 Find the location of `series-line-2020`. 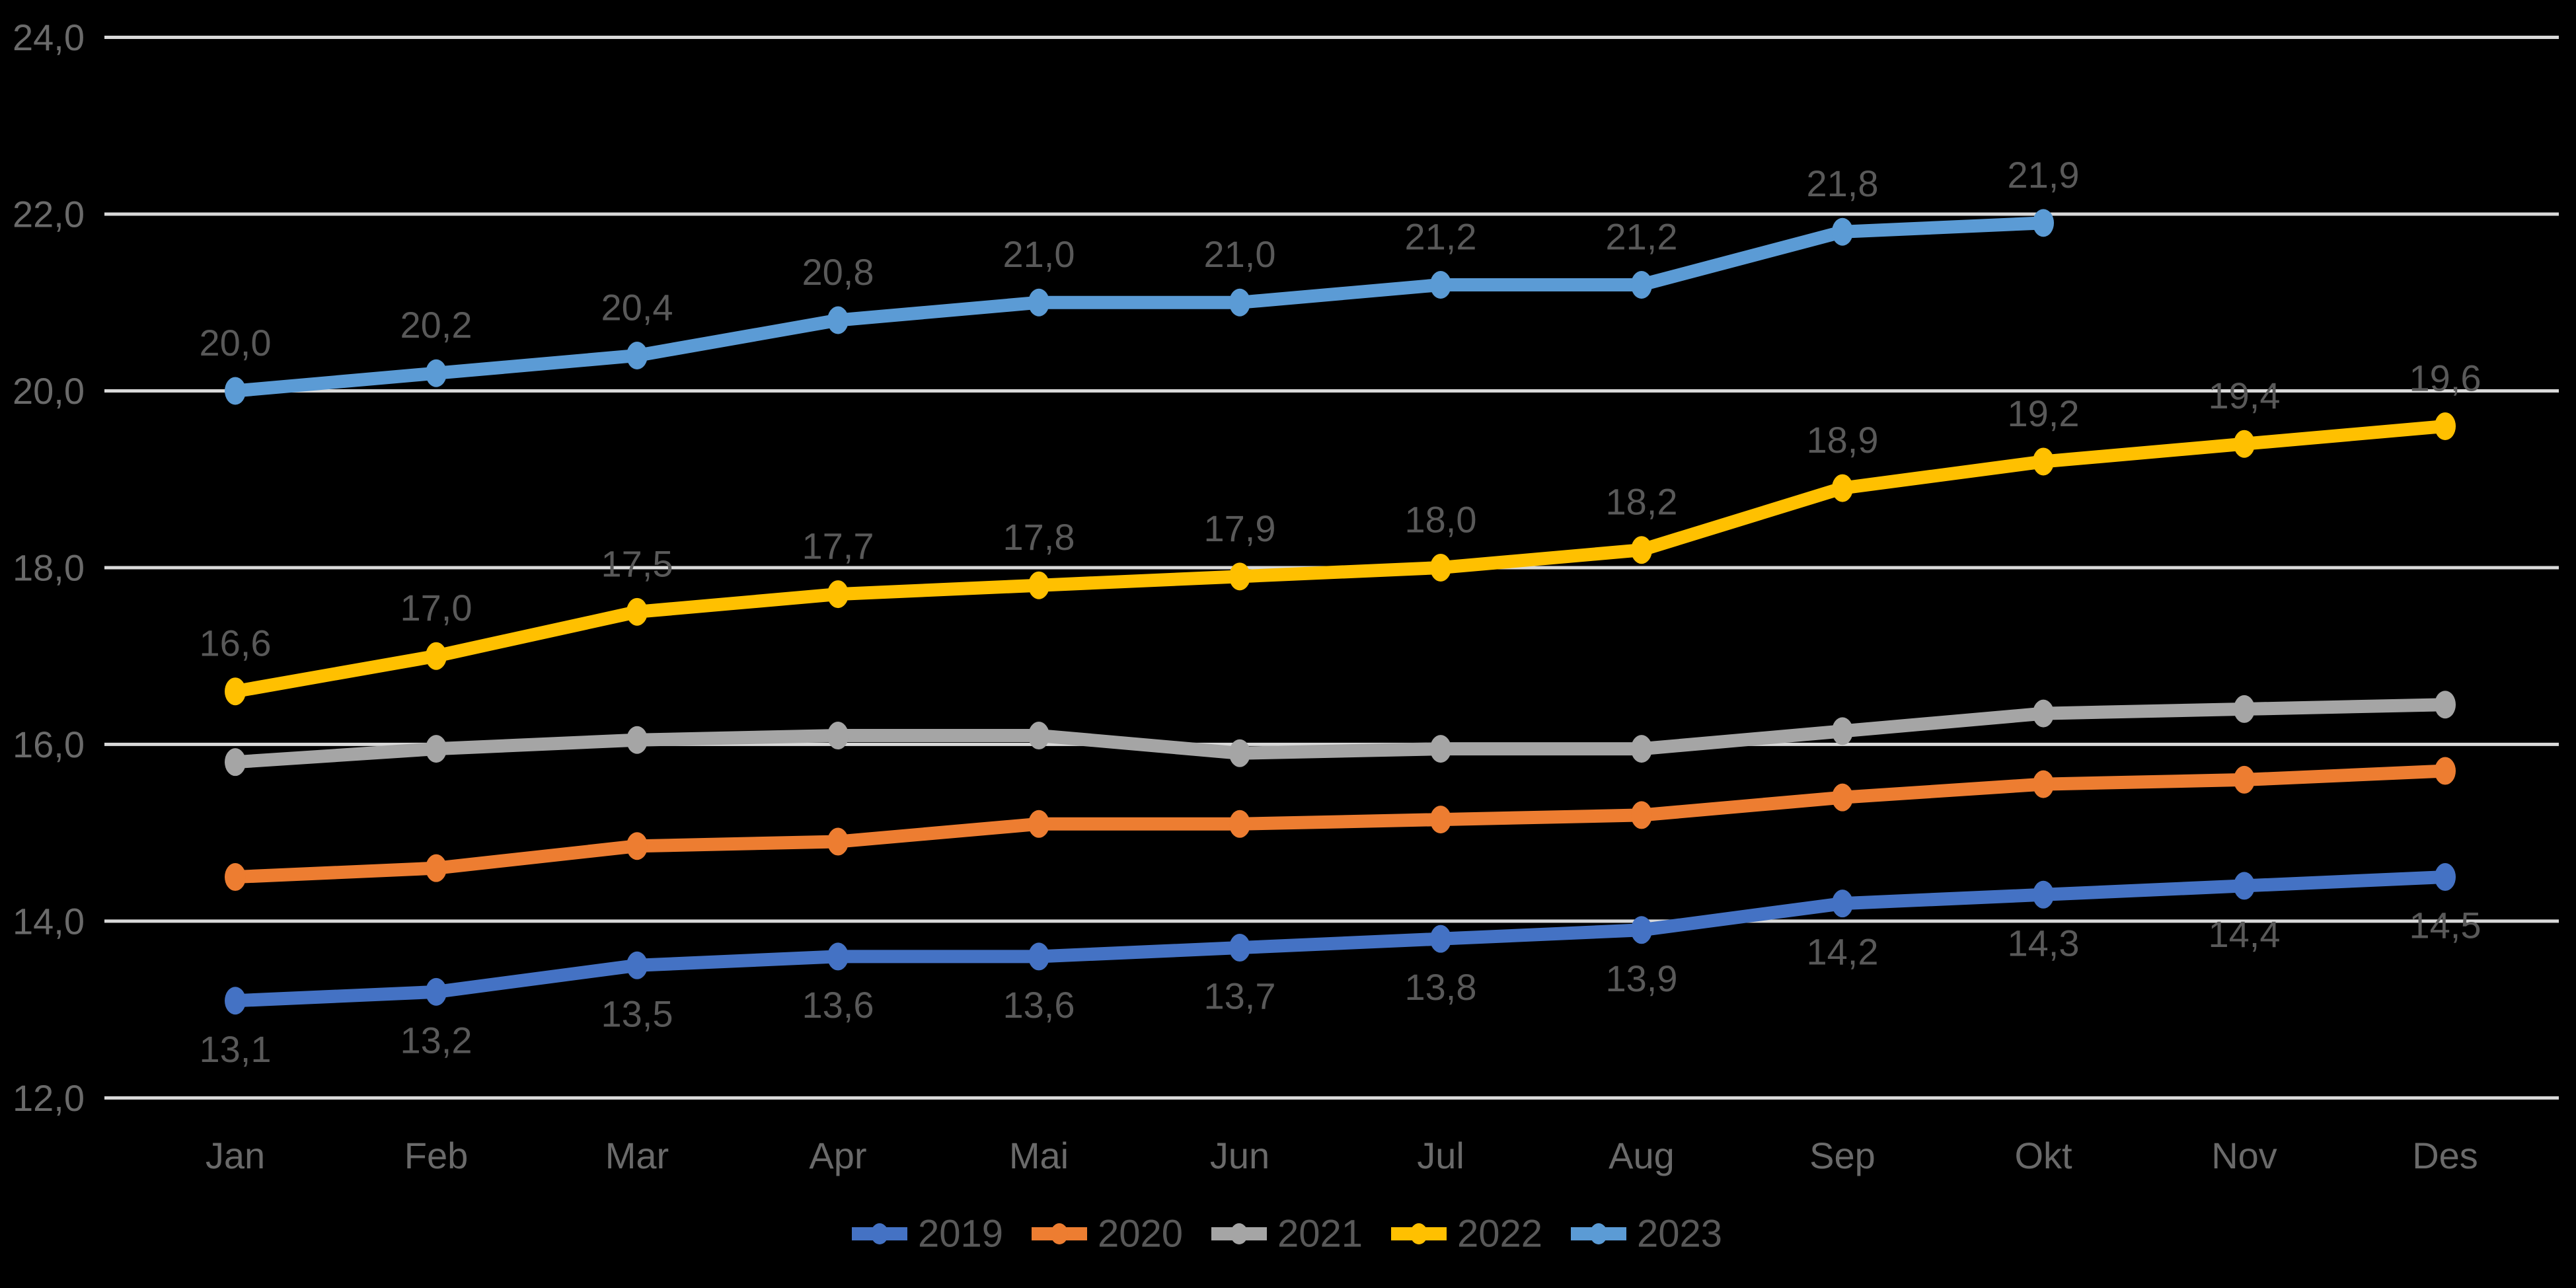

series-line-2020 is located at coordinates (1340, 824).